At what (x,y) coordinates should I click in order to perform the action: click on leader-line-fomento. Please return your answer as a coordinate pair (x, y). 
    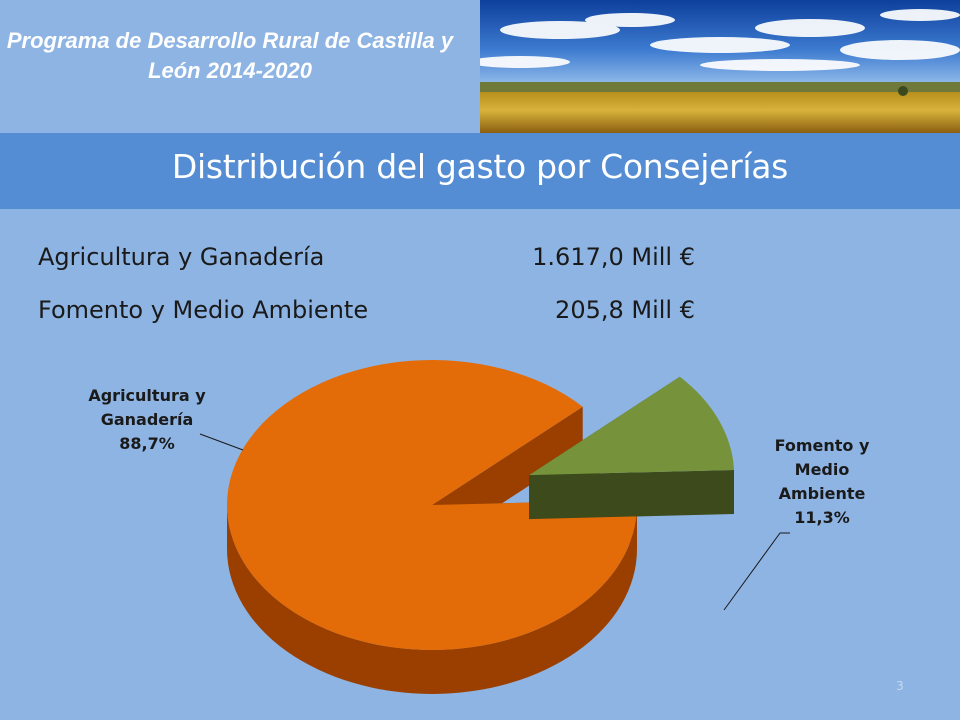
    Looking at the image, I should click on (756, 571).